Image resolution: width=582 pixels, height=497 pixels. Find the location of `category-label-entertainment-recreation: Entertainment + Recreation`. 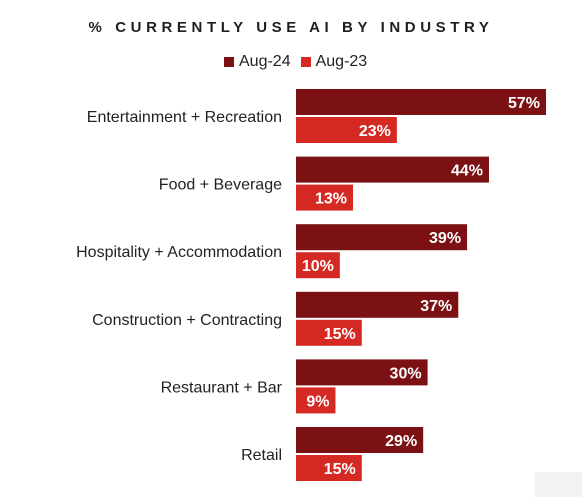

category-label-entertainment-recreation: Entertainment + Recreation is located at coordinates (184, 117).